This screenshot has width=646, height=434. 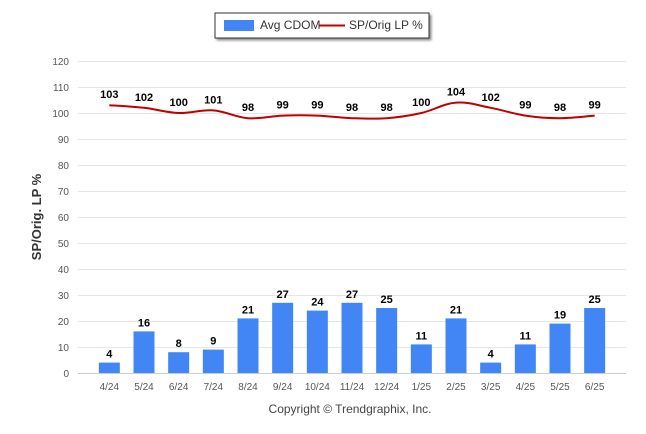 I want to click on x-tick-label: 1/25, so click(x=422, y=387).